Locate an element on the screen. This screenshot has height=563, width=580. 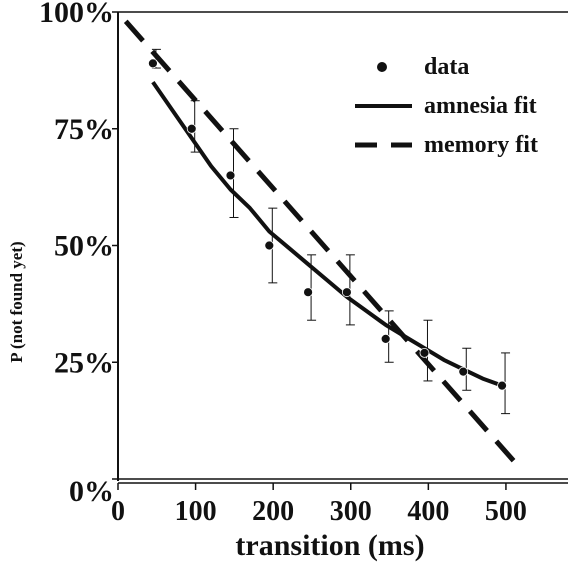
y-axis-label: P (not found yet) is located at coordinates (16, 301).